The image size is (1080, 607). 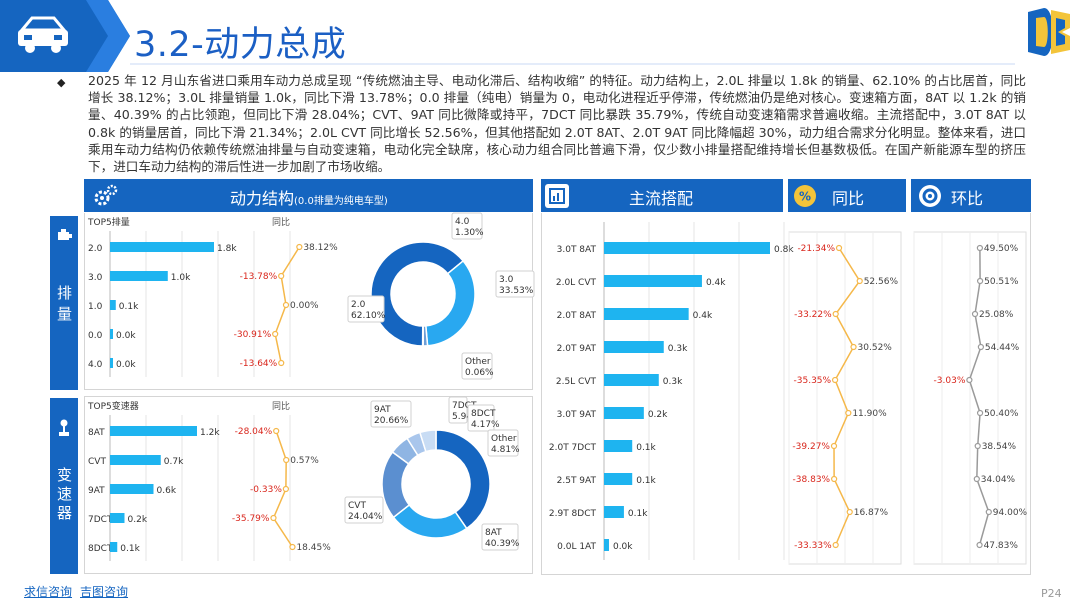 What do you see at coordinates (1010, 513) in the screenshot?
I see `mom-label: 94.00%` at bounding box center [1010, 513].